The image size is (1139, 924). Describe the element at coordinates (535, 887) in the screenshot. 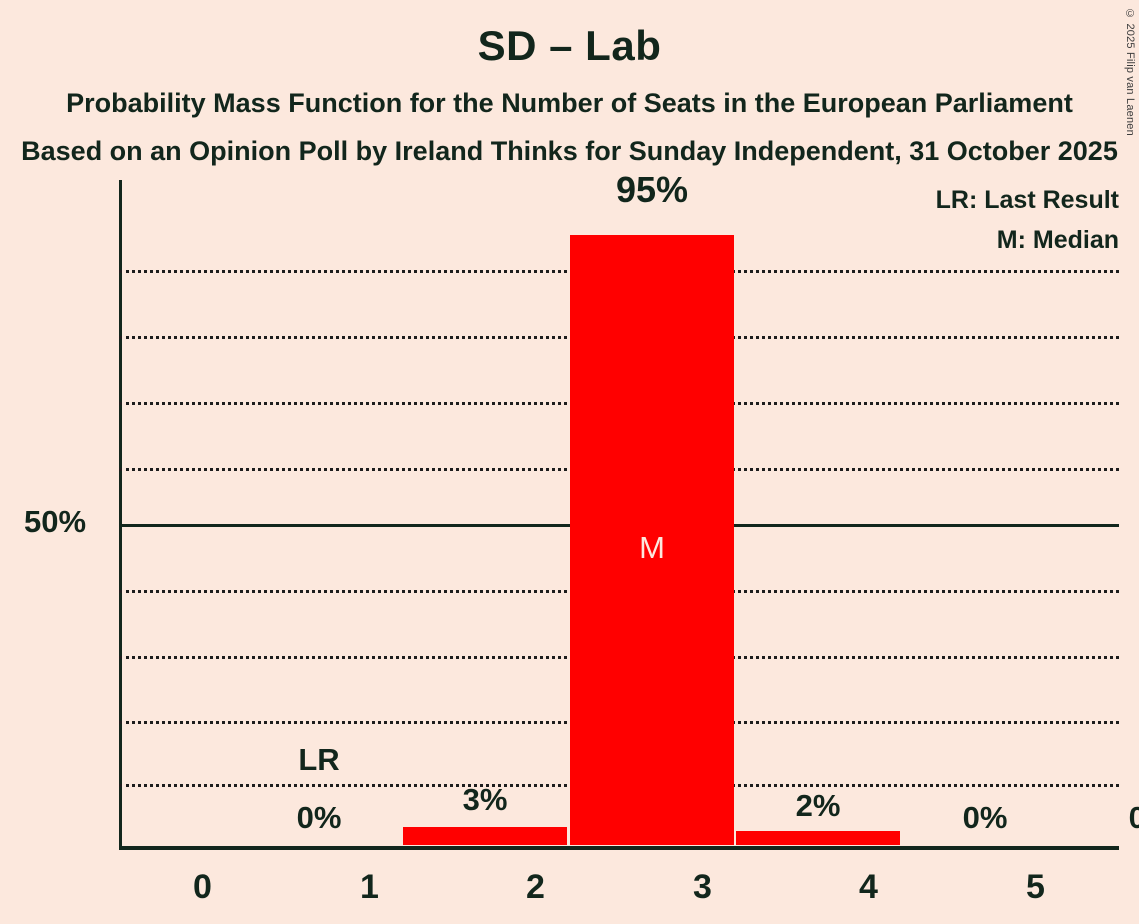

I see `x-tick-2: 2` at that location.